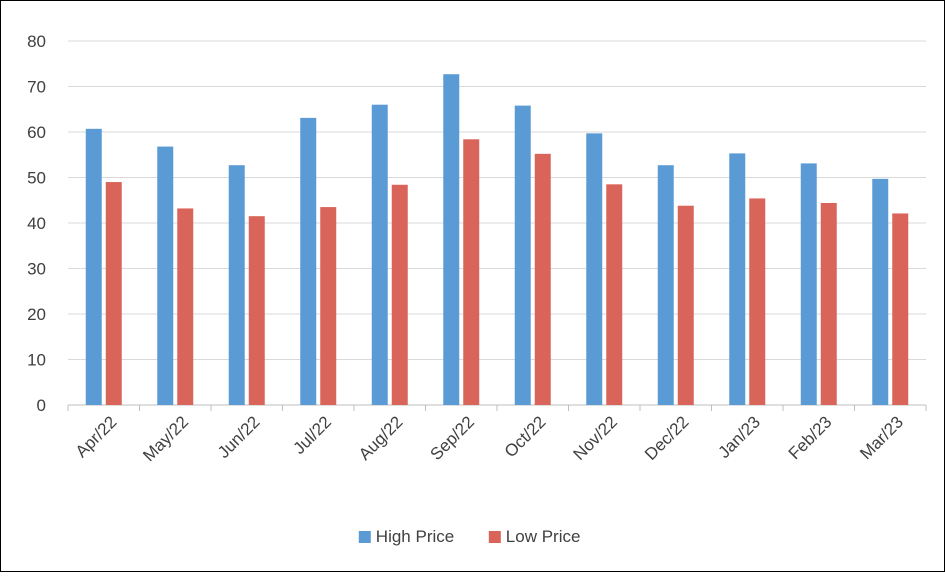 Image resolution: width=945 pixels, height=576 pixels. I want to click on axes, so click(497, 407).